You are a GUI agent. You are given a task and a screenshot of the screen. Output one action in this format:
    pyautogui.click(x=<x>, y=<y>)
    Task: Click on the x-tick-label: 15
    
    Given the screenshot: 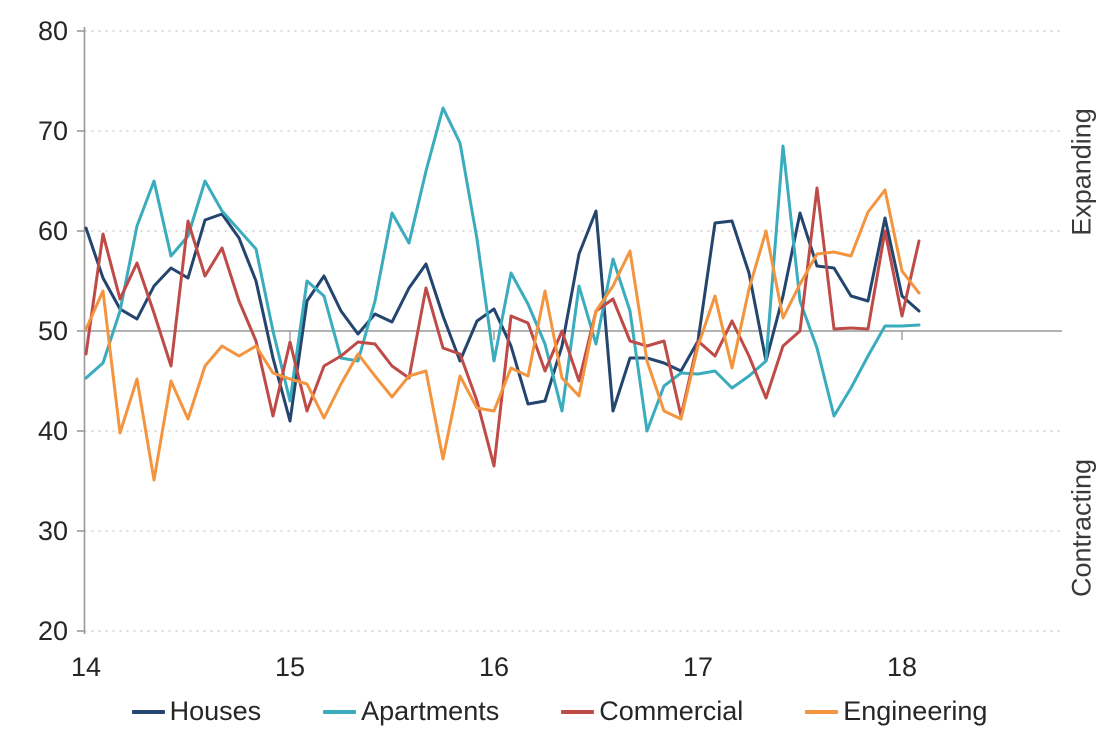 What is the action you would take?
    pyautogui.click(x=290, y=667)
    